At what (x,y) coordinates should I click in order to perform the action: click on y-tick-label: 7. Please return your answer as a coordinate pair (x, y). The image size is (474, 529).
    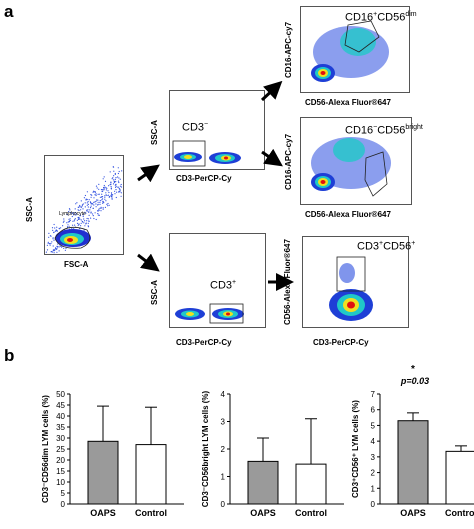
    Looking at the image, I should click on (373, 394).